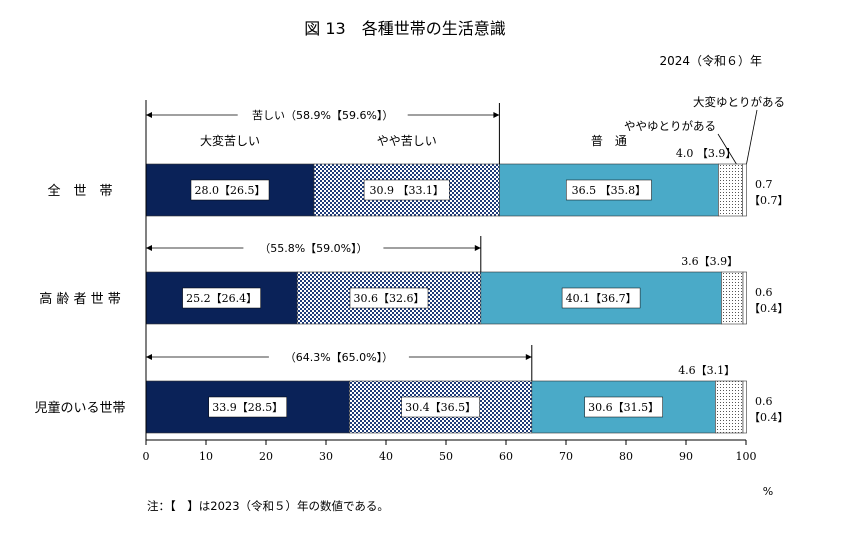 The image size is (847, 535). I want to click on x-tick-label: 40, so click(386, 456).